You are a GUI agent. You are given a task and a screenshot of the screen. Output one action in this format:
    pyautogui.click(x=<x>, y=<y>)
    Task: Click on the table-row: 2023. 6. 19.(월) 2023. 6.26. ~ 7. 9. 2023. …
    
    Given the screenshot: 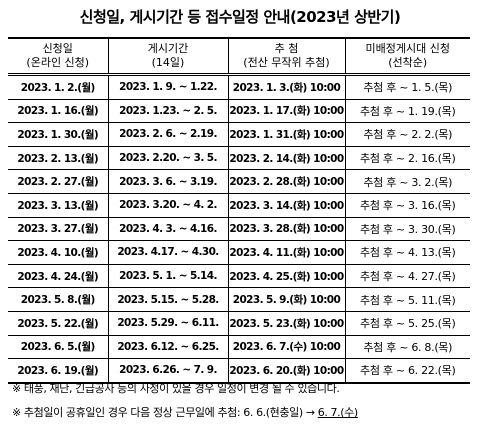 What is the action you would take?
    pyautogui.click(x=239, y=371)
    